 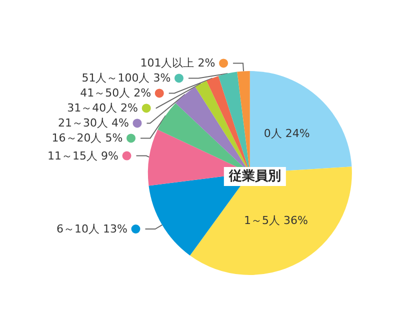 What do you see at coordinates (178, 63) in the screenshot?
I see `legend-label: 101人以上 2%` at bounding box center [178, 63].